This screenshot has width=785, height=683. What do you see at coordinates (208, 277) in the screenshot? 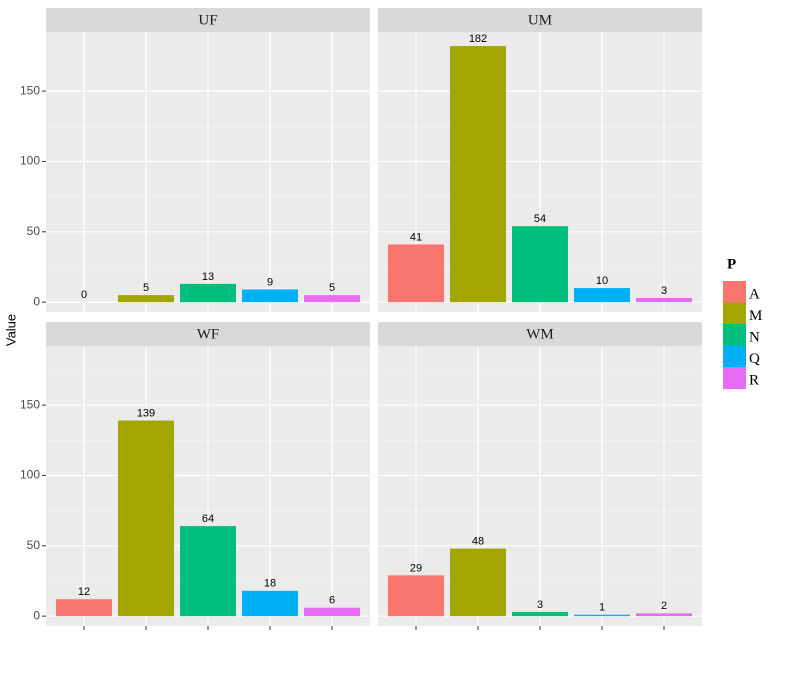
I see `value-label: 13` at bounding box center [208, 277].